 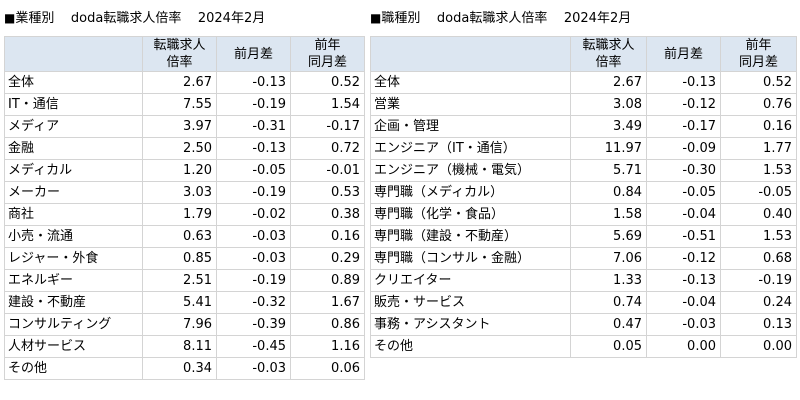 What do you see at coordinates (683, 104) in the screenshot?
I see `row-mom-cell: -0.12` at bounding box center [683, 104].